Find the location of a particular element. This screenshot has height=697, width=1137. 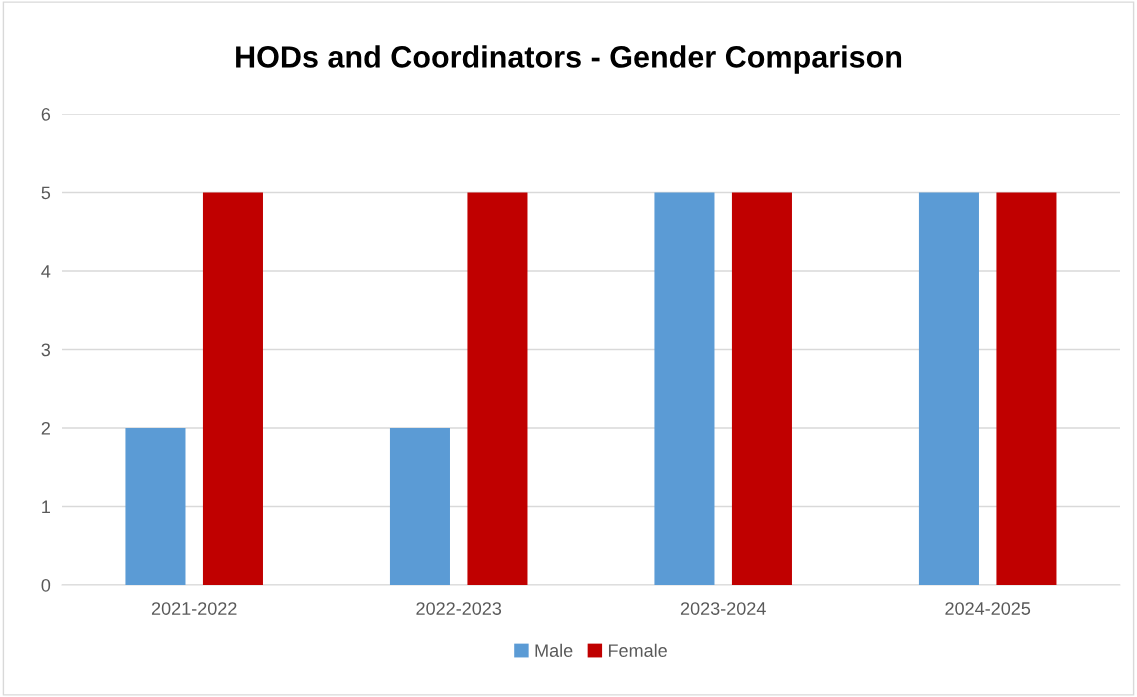

legend-label: Male is located at coordinates (554, 650).